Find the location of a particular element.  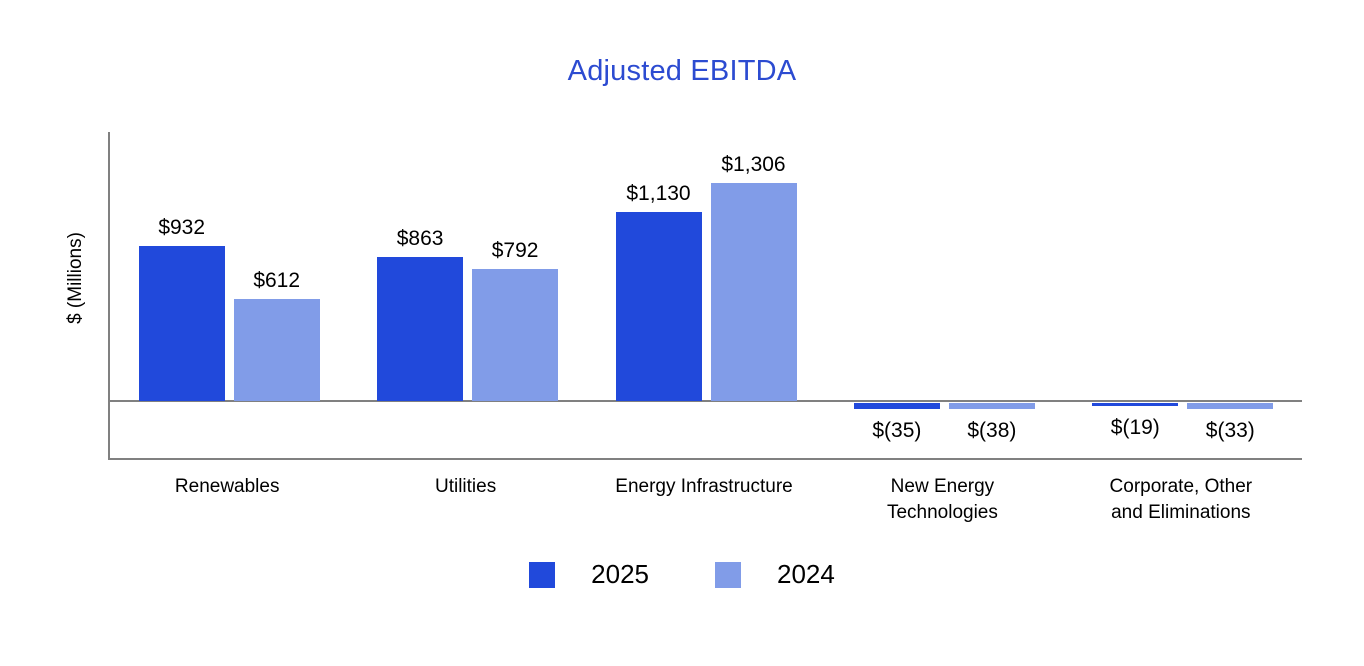

legend-label-2024: 2024 is located at coordinates (806, 574).